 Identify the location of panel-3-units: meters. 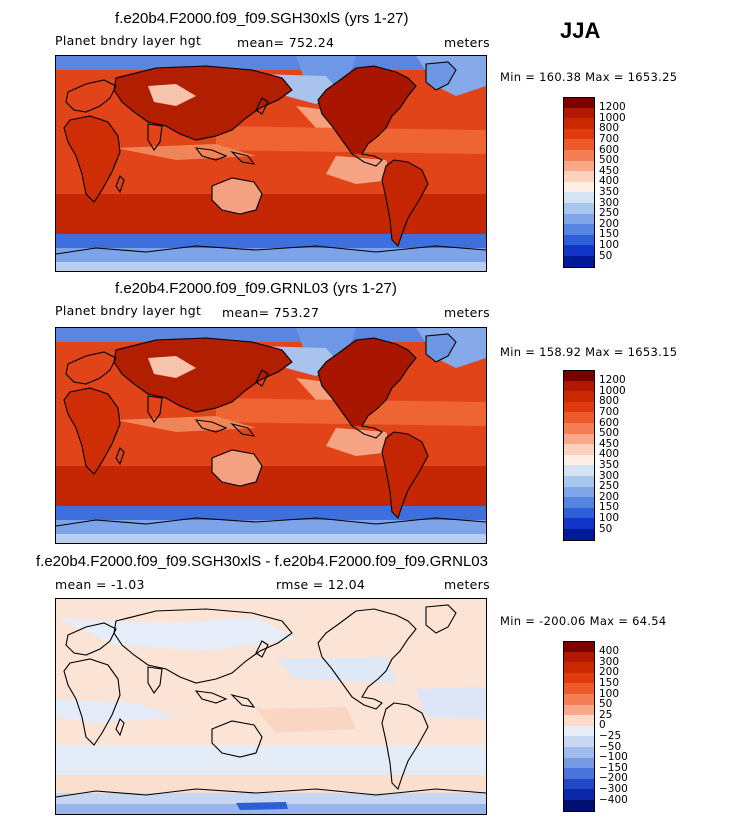
(467, 584).